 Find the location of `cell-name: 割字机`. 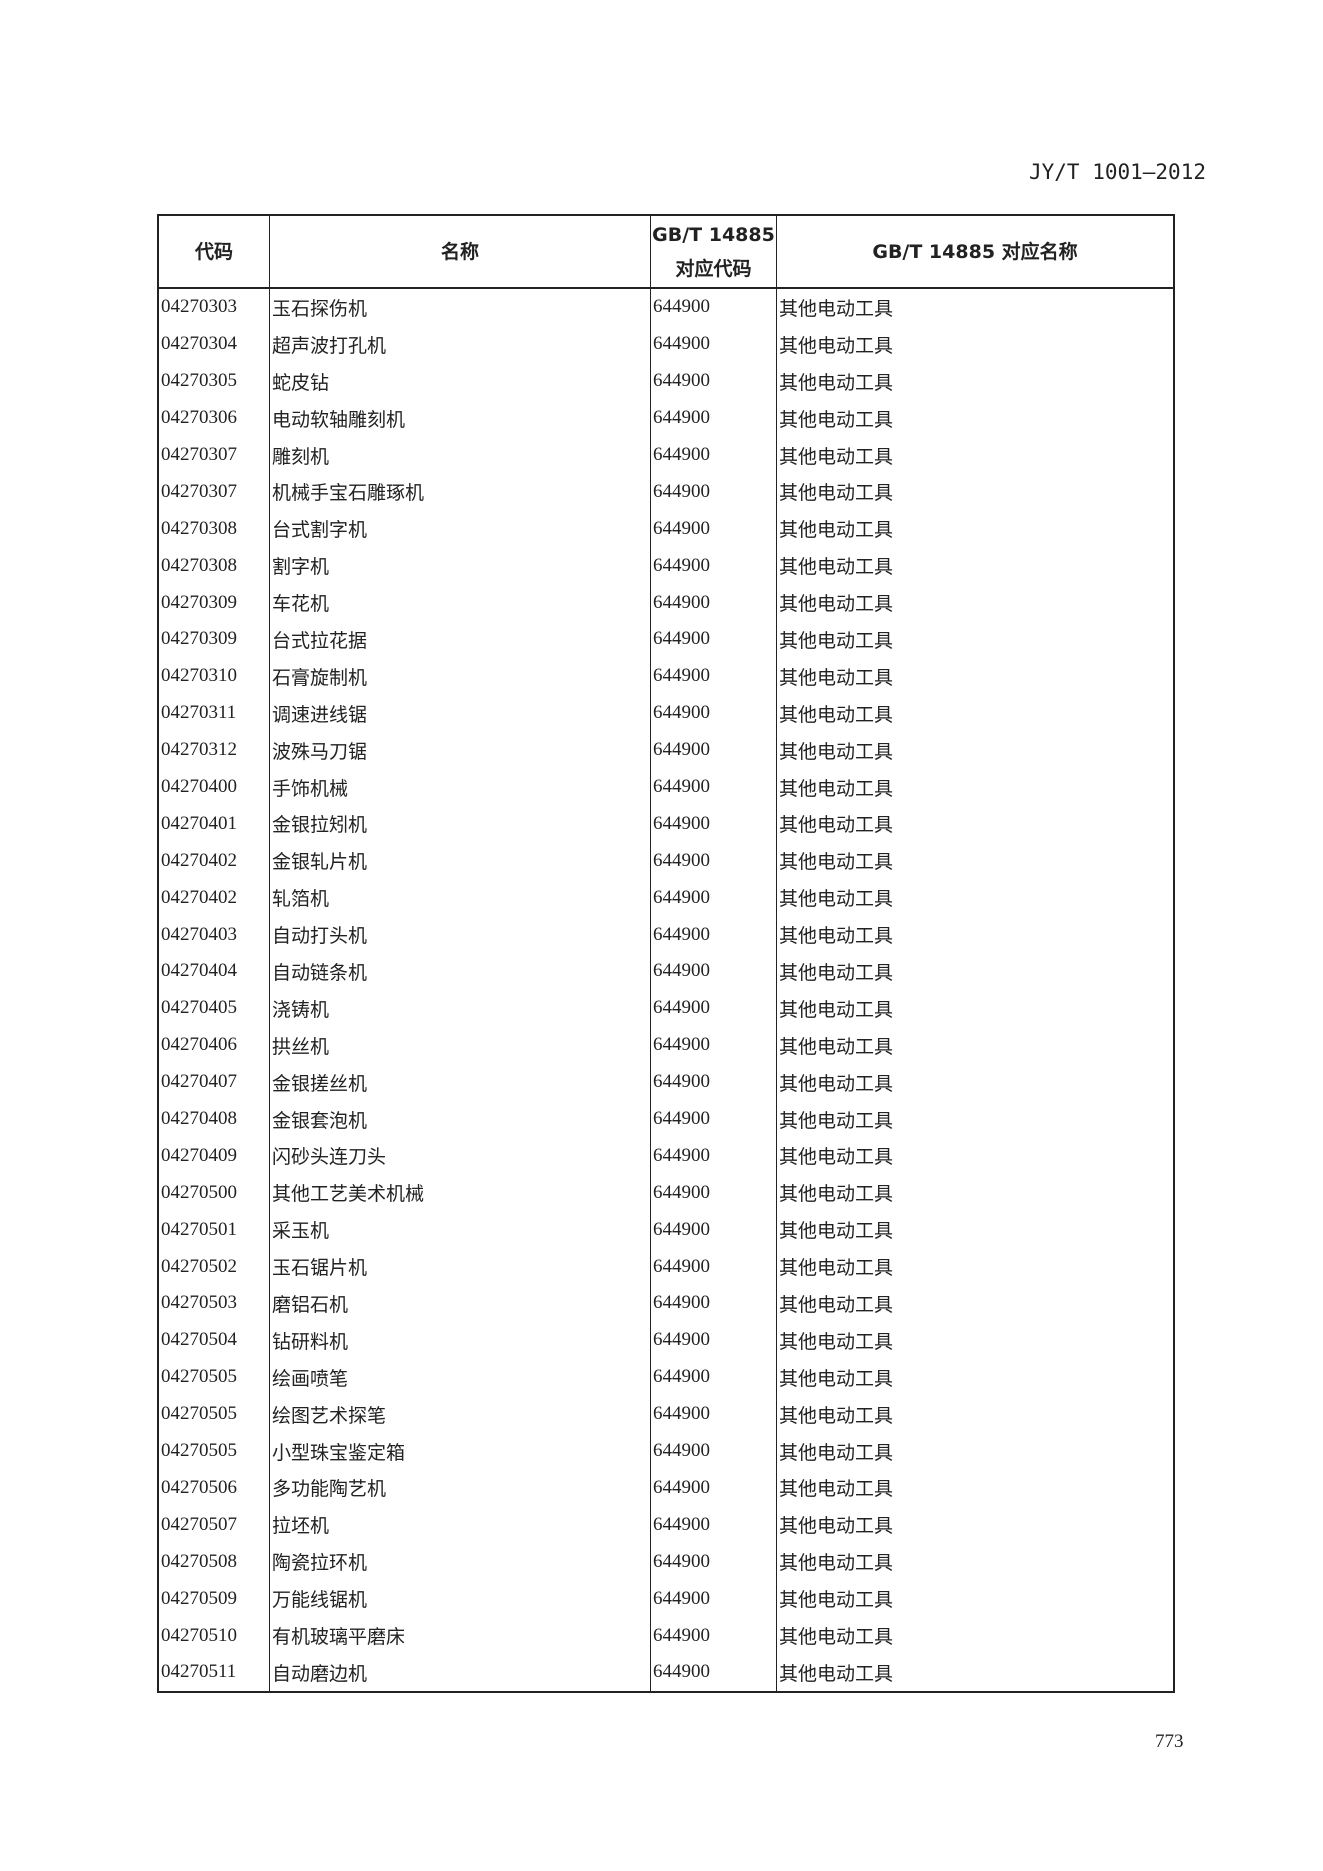

cell-name: 割字机 is located at coordinates (460, 566).